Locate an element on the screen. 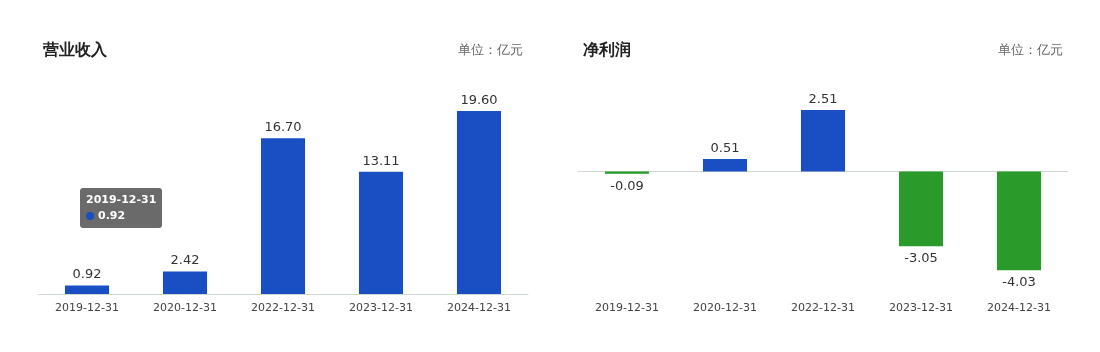 The image size is (1100, 352). data-label: 0.92 is located at coordinates (87, 274).